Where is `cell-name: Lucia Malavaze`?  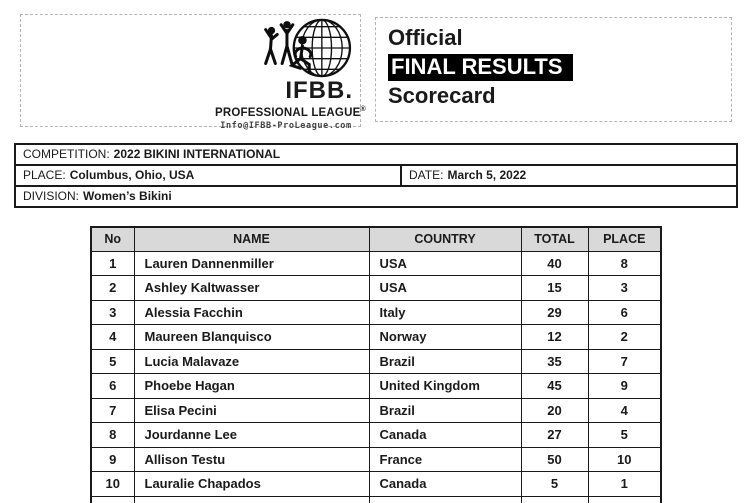 cell-name: Lucia Malavaze is located at coordinates (251, 361).